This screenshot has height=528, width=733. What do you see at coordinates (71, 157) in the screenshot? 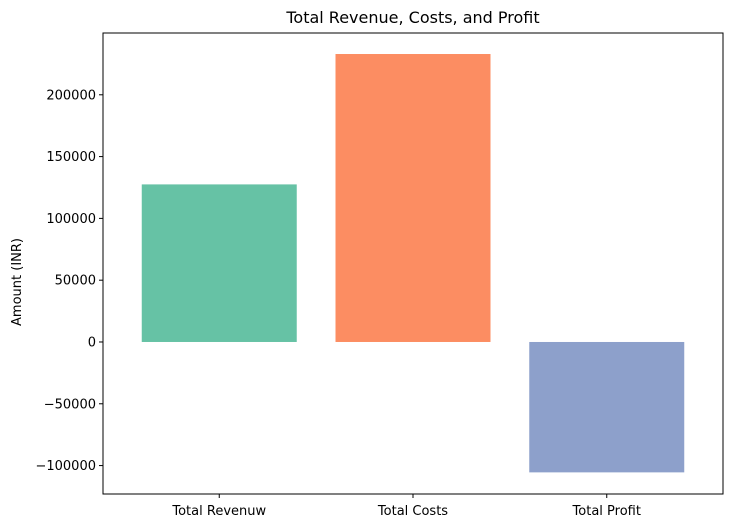
I see `y-tick-label: 150000` at bounding box center [71, 157].